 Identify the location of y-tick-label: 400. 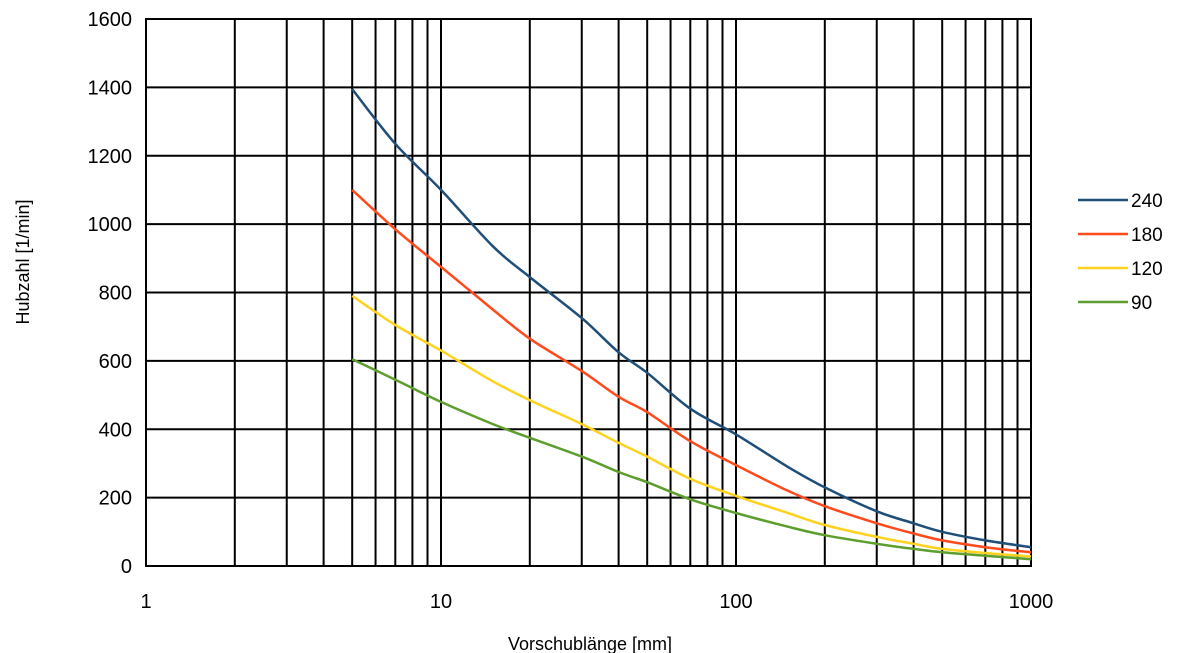
(115, 430).